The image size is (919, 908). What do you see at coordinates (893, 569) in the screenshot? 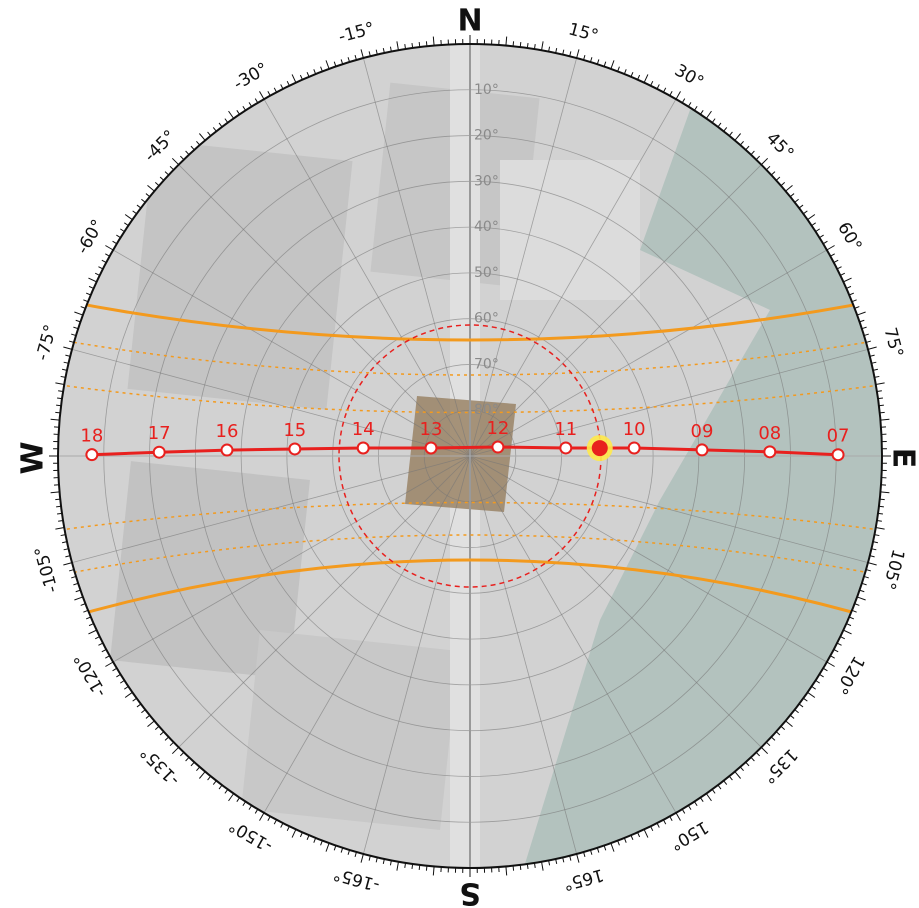
I see `azimuth-label: 105°` at bounding box center [893, 569].